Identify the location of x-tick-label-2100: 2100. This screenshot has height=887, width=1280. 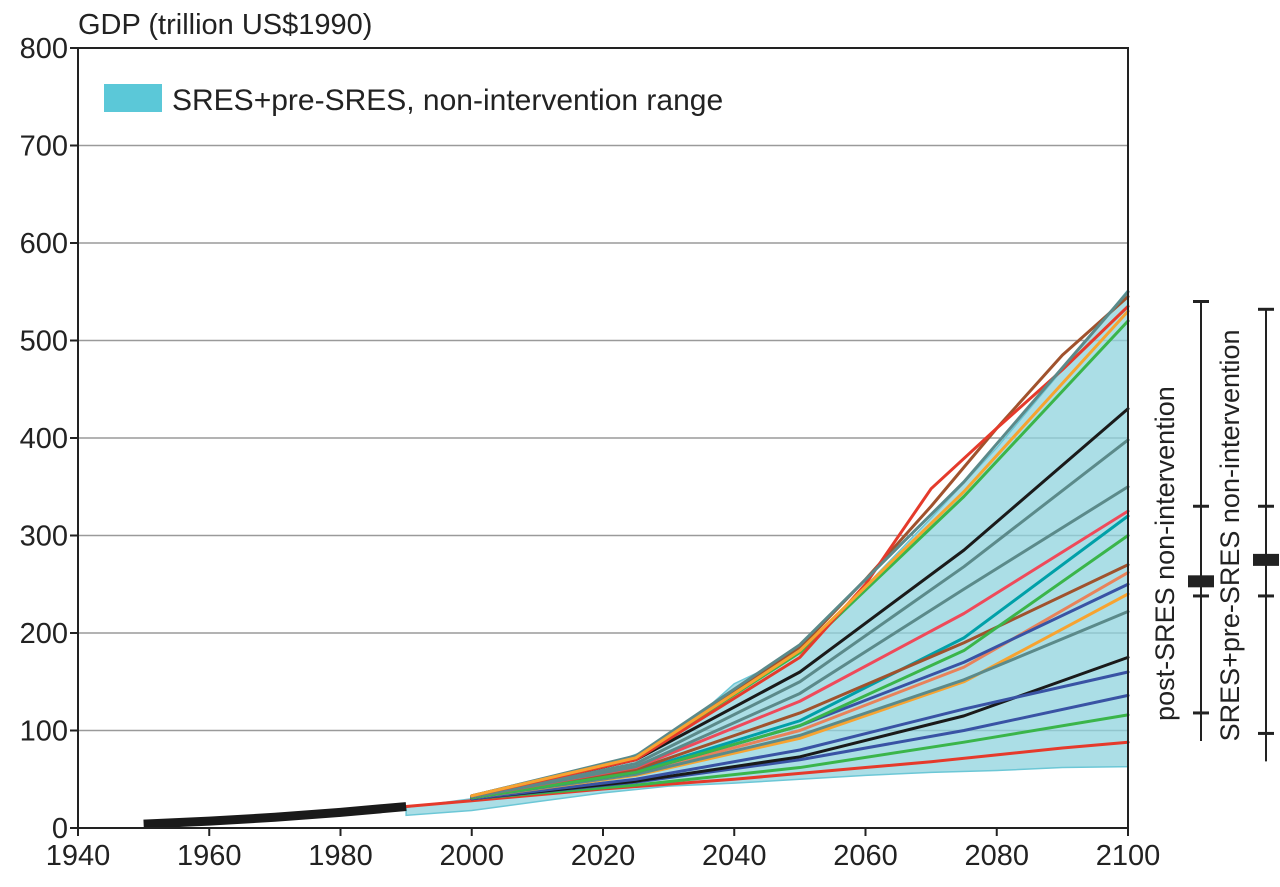
(1128, 856).